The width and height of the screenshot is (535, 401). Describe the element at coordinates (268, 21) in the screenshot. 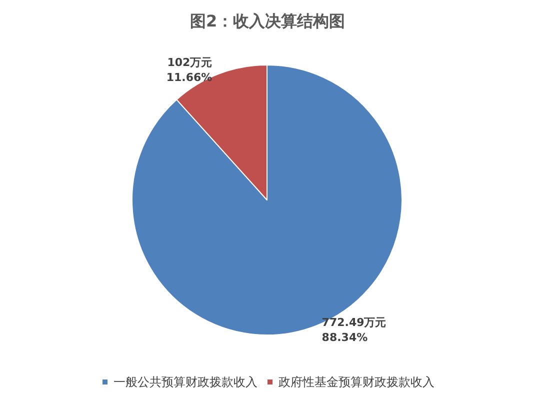

I see `chart-title: 图2：收入决算结构图` at that location.